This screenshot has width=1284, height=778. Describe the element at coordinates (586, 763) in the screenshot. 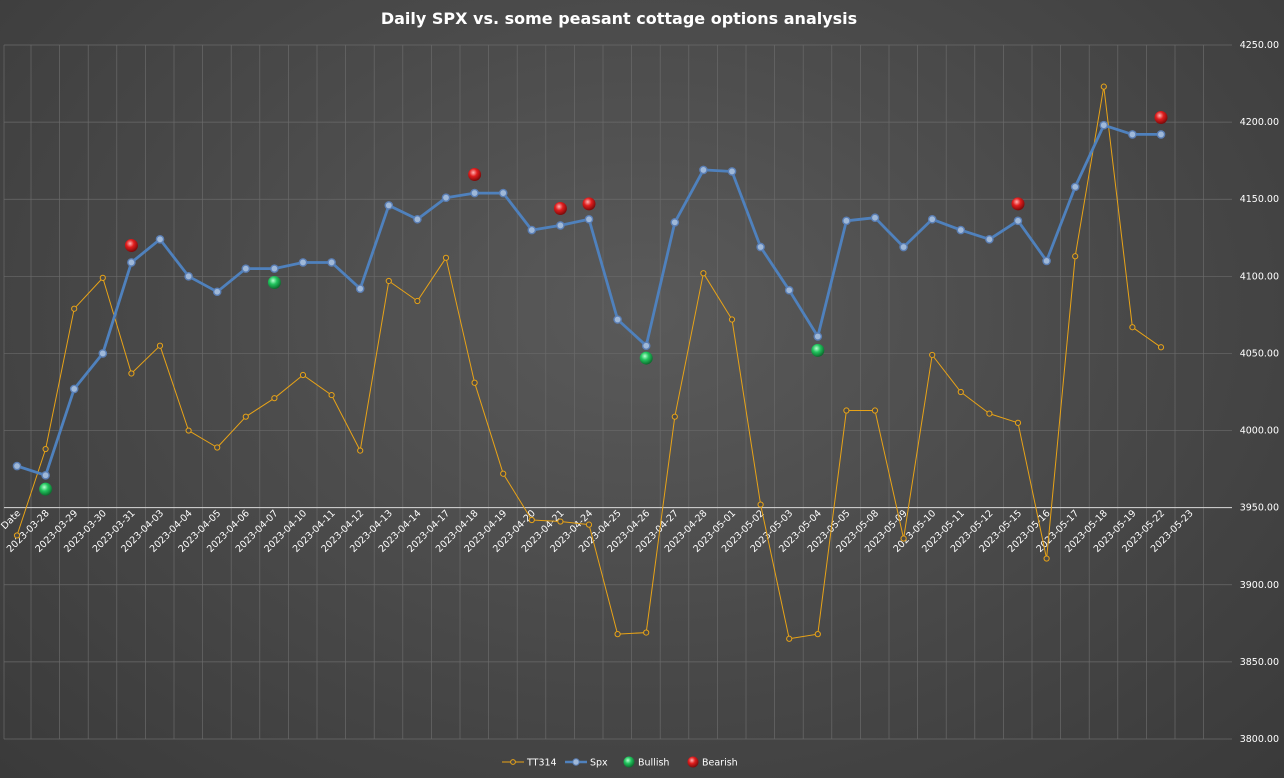

I see `legend-item-spx: Spx` at that location.